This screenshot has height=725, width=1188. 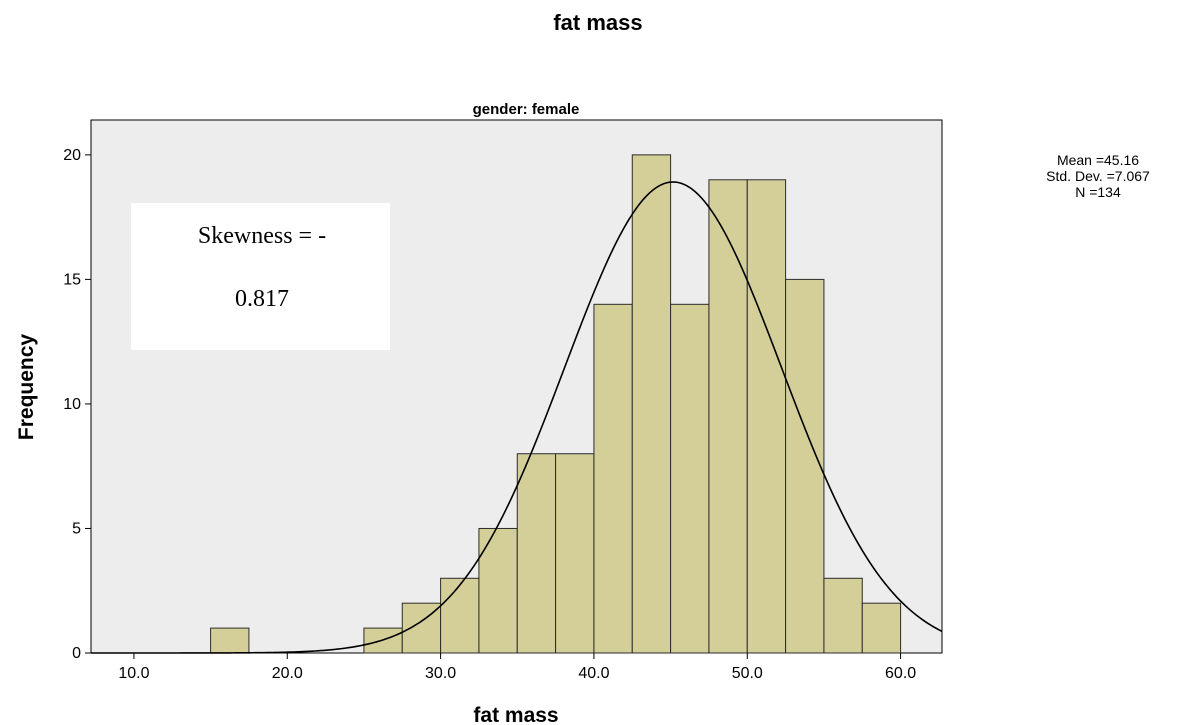 I want to click on skewness-annotation-line-2: 0.817, so click(x=262, y=299).